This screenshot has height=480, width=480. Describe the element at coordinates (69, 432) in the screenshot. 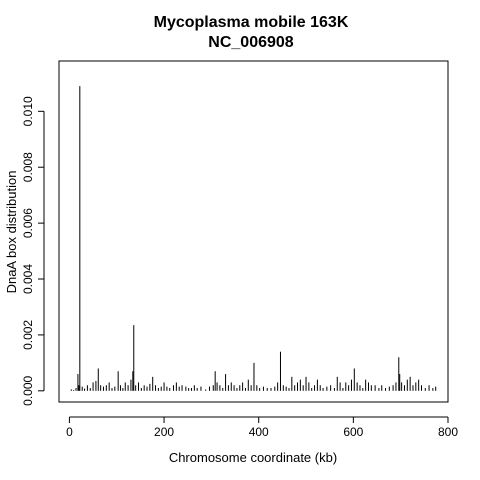

I see `x-tick-label: 0` at that location.